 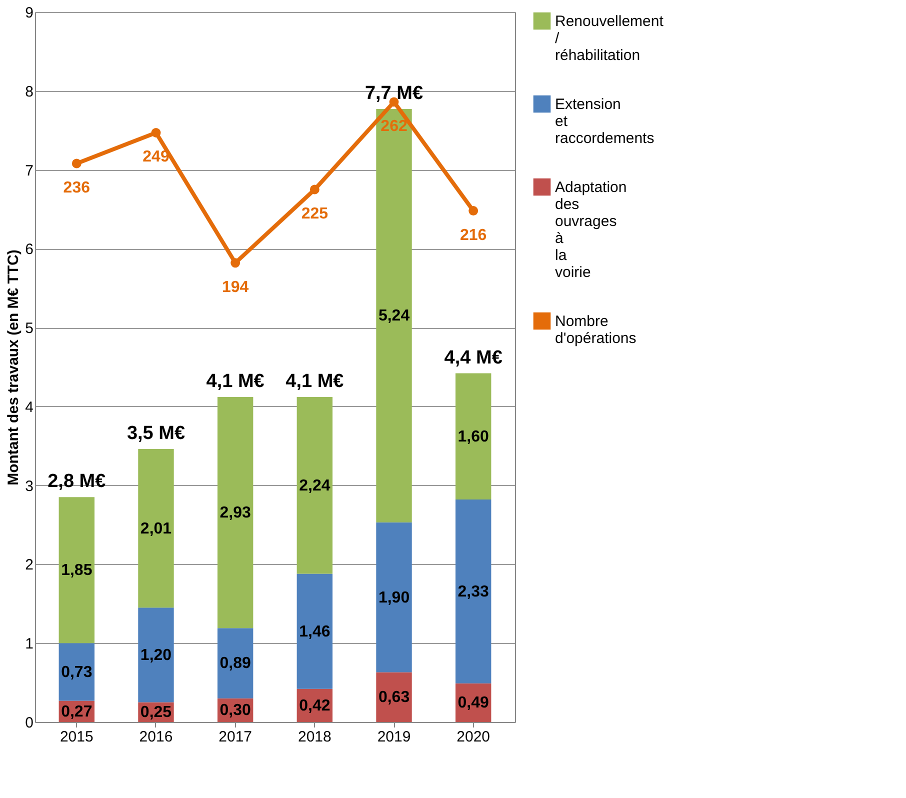 What do you see at coordinates (156, 737) in the screenshot?
I see `x-tick-label: 2016` at bounding box center [156, 737].